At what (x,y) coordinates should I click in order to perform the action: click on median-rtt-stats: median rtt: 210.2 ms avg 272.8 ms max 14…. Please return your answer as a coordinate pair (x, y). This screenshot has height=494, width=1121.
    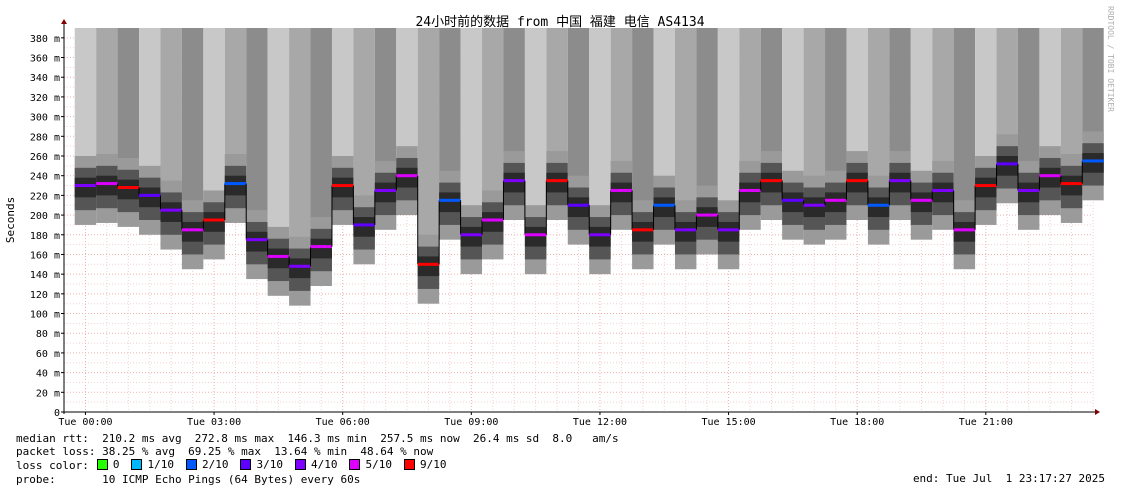
    Looking at the image, I should click on (317, 438).